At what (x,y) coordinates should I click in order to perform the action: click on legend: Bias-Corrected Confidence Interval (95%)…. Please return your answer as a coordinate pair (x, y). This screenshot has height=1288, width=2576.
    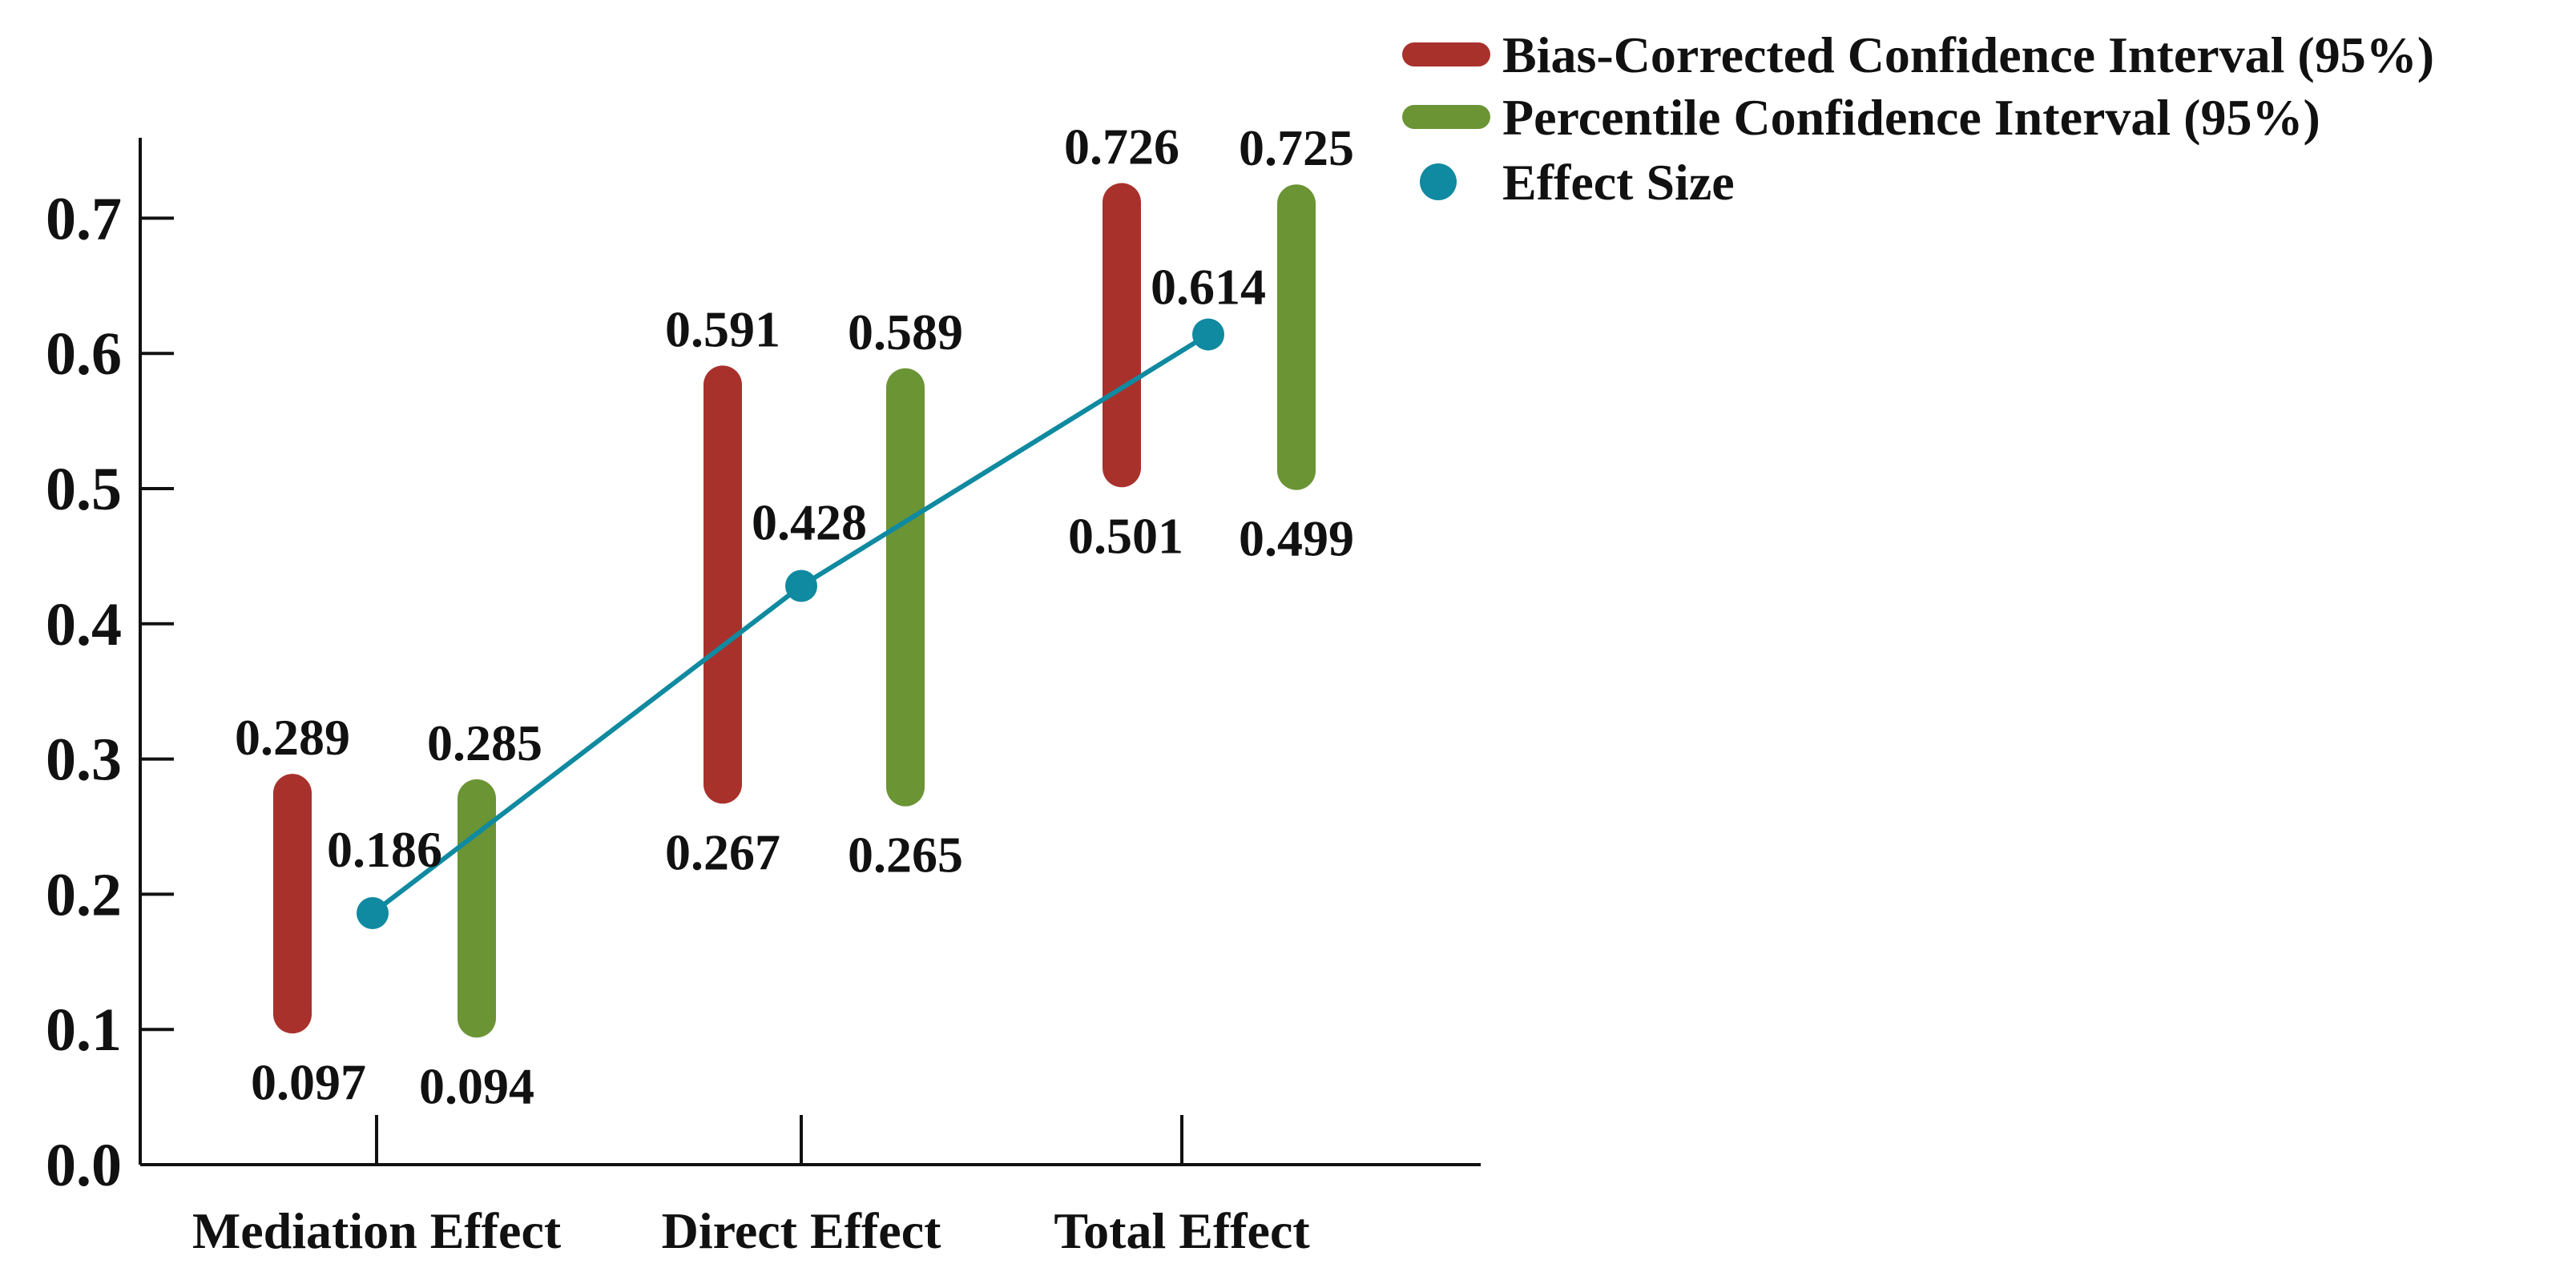
    Looking at the image, I should click on (1918, 118).